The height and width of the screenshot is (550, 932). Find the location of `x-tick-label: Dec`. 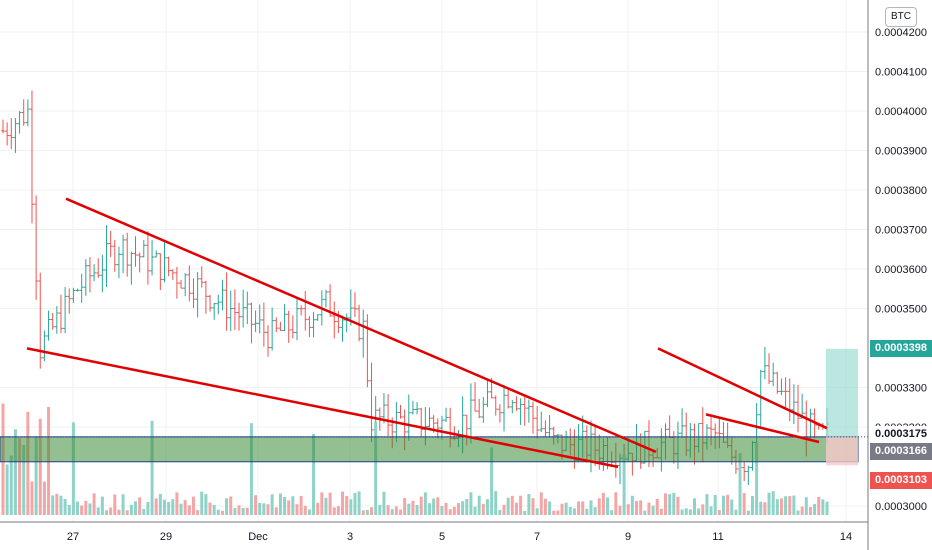

x-tick-label: Dec is located at coordinates (258, 537).